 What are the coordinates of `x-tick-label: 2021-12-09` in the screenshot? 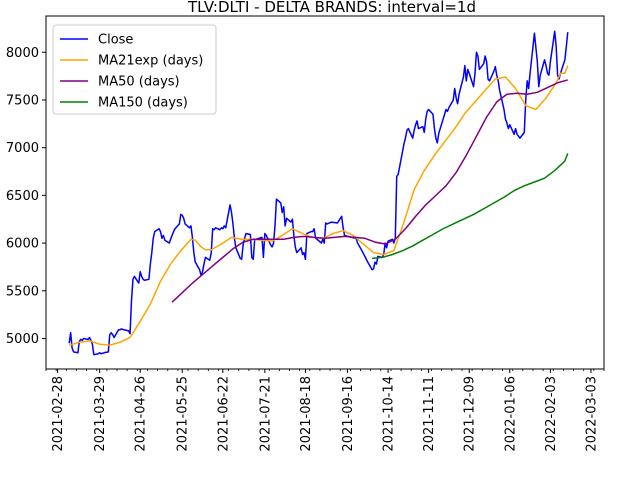 It's located at (470, 414).